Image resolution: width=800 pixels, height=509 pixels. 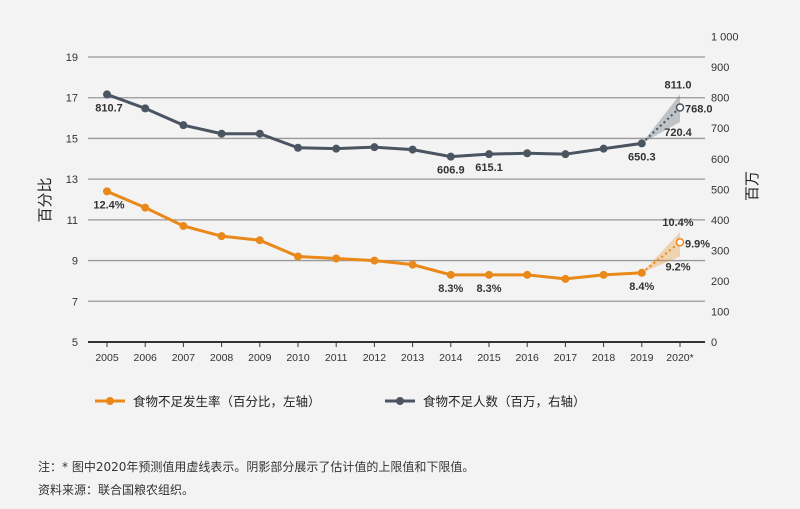 I want to click on y2-tick-label: 0, so click(x=714, y=343).